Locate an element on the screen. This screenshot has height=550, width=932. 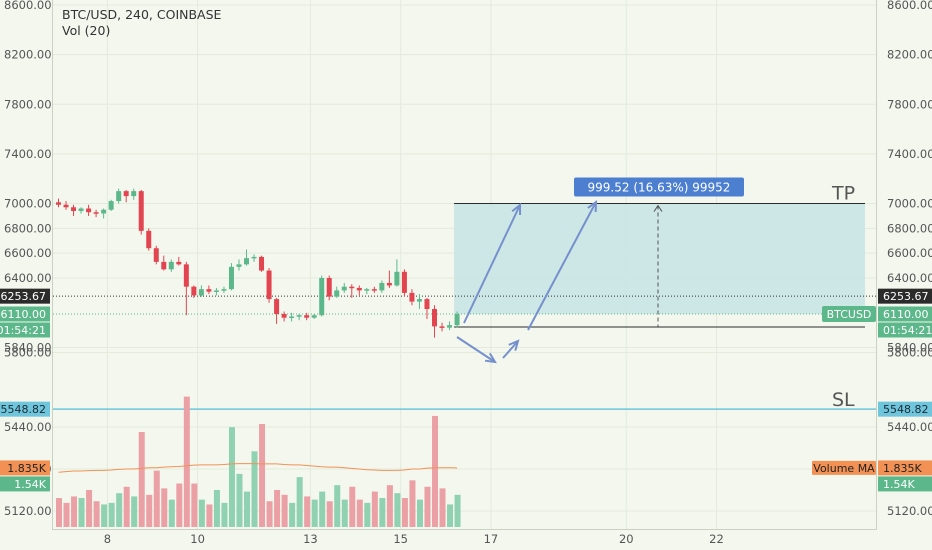
right-badge-text: 5548.82 is located at coordinates (906, 409).